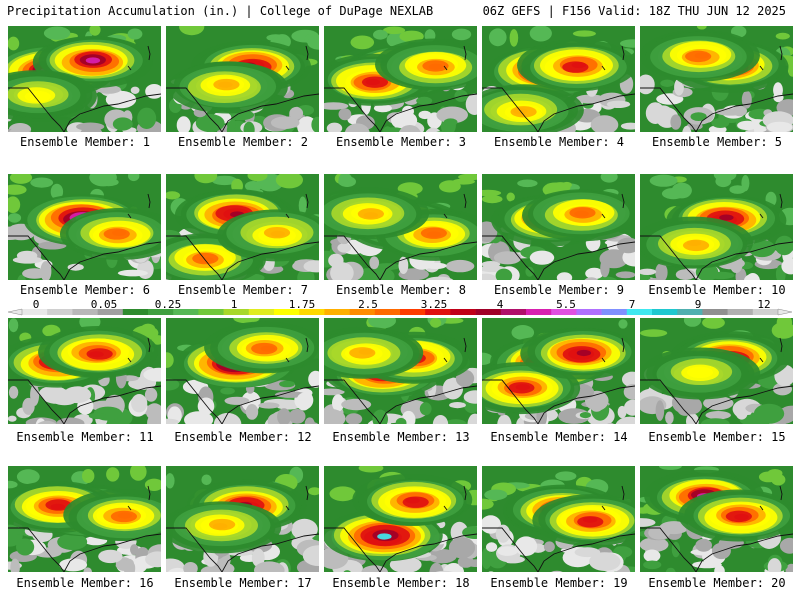 Image resolution: width=800 pixels, height=600 pixels. I want to click on color-scale-min-arrow, so click(15, 312).